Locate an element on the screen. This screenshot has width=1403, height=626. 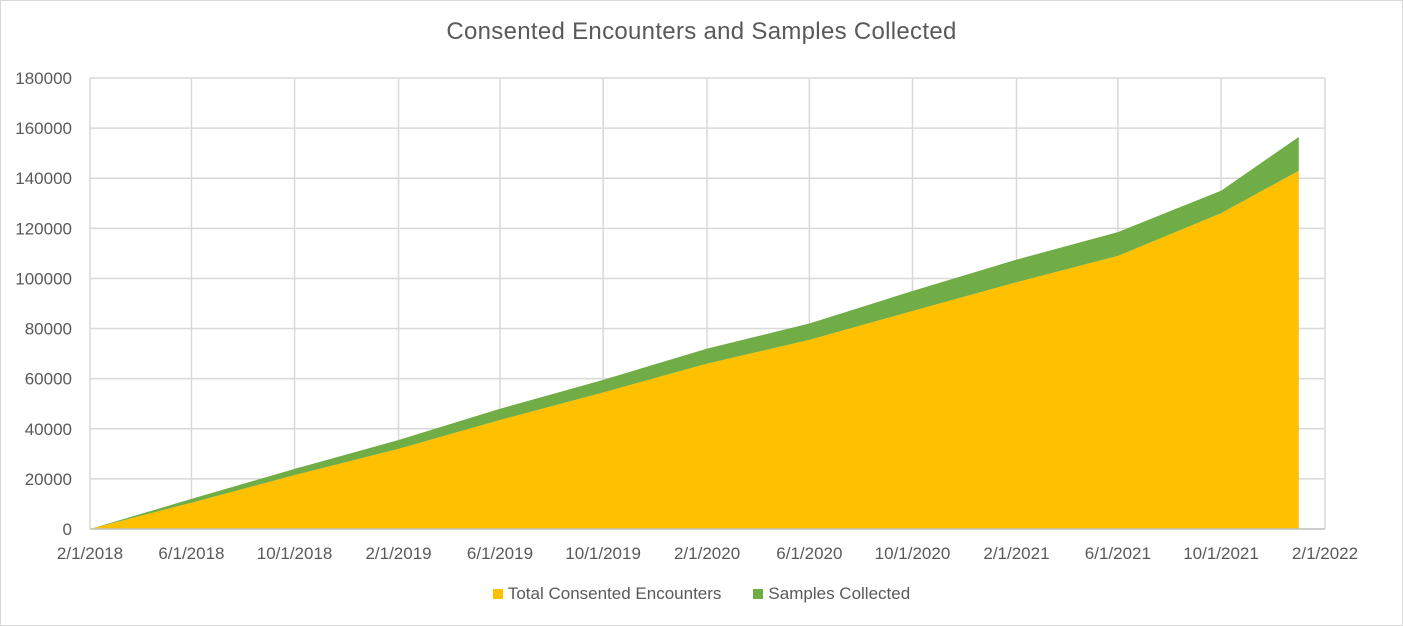
x-tick-label: 2/1/2021 is located at coordinates (1016, 553).